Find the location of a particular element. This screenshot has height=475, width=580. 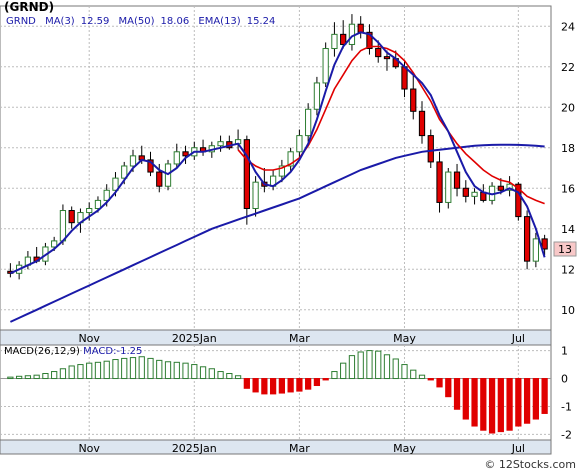

macd-x-label-4: Jul is located at coordinates (518, 448).